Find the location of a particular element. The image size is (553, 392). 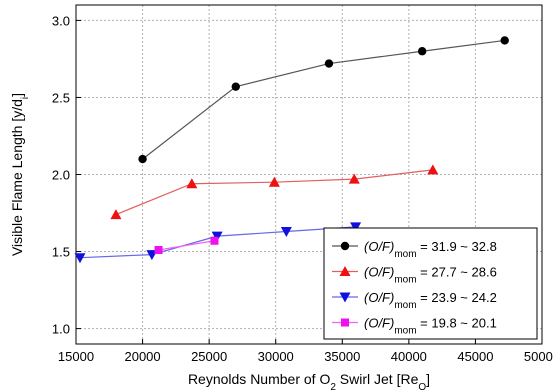

y-tick-label: 2.0 is located at coordinates (61, 175).